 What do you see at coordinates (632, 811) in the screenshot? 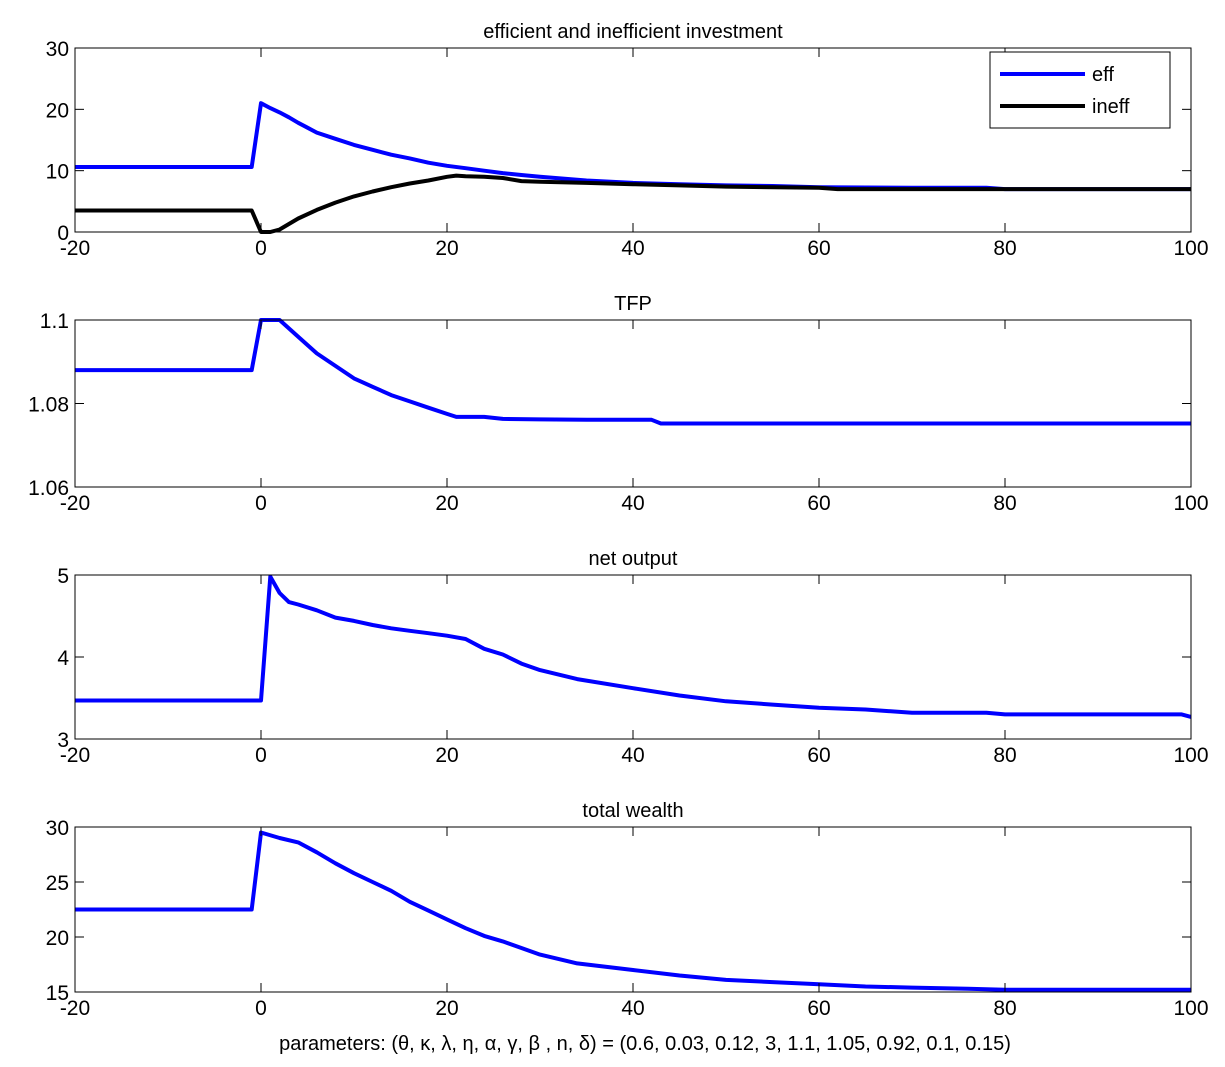
I see `chart-title: total wealth` at bounding box center [632, 811].